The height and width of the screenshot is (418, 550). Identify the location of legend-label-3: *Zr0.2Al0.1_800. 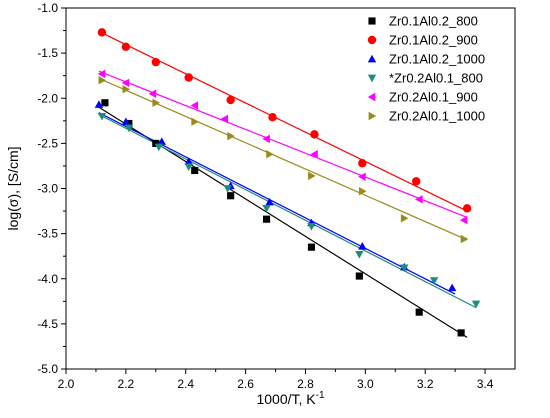
(436, 78).